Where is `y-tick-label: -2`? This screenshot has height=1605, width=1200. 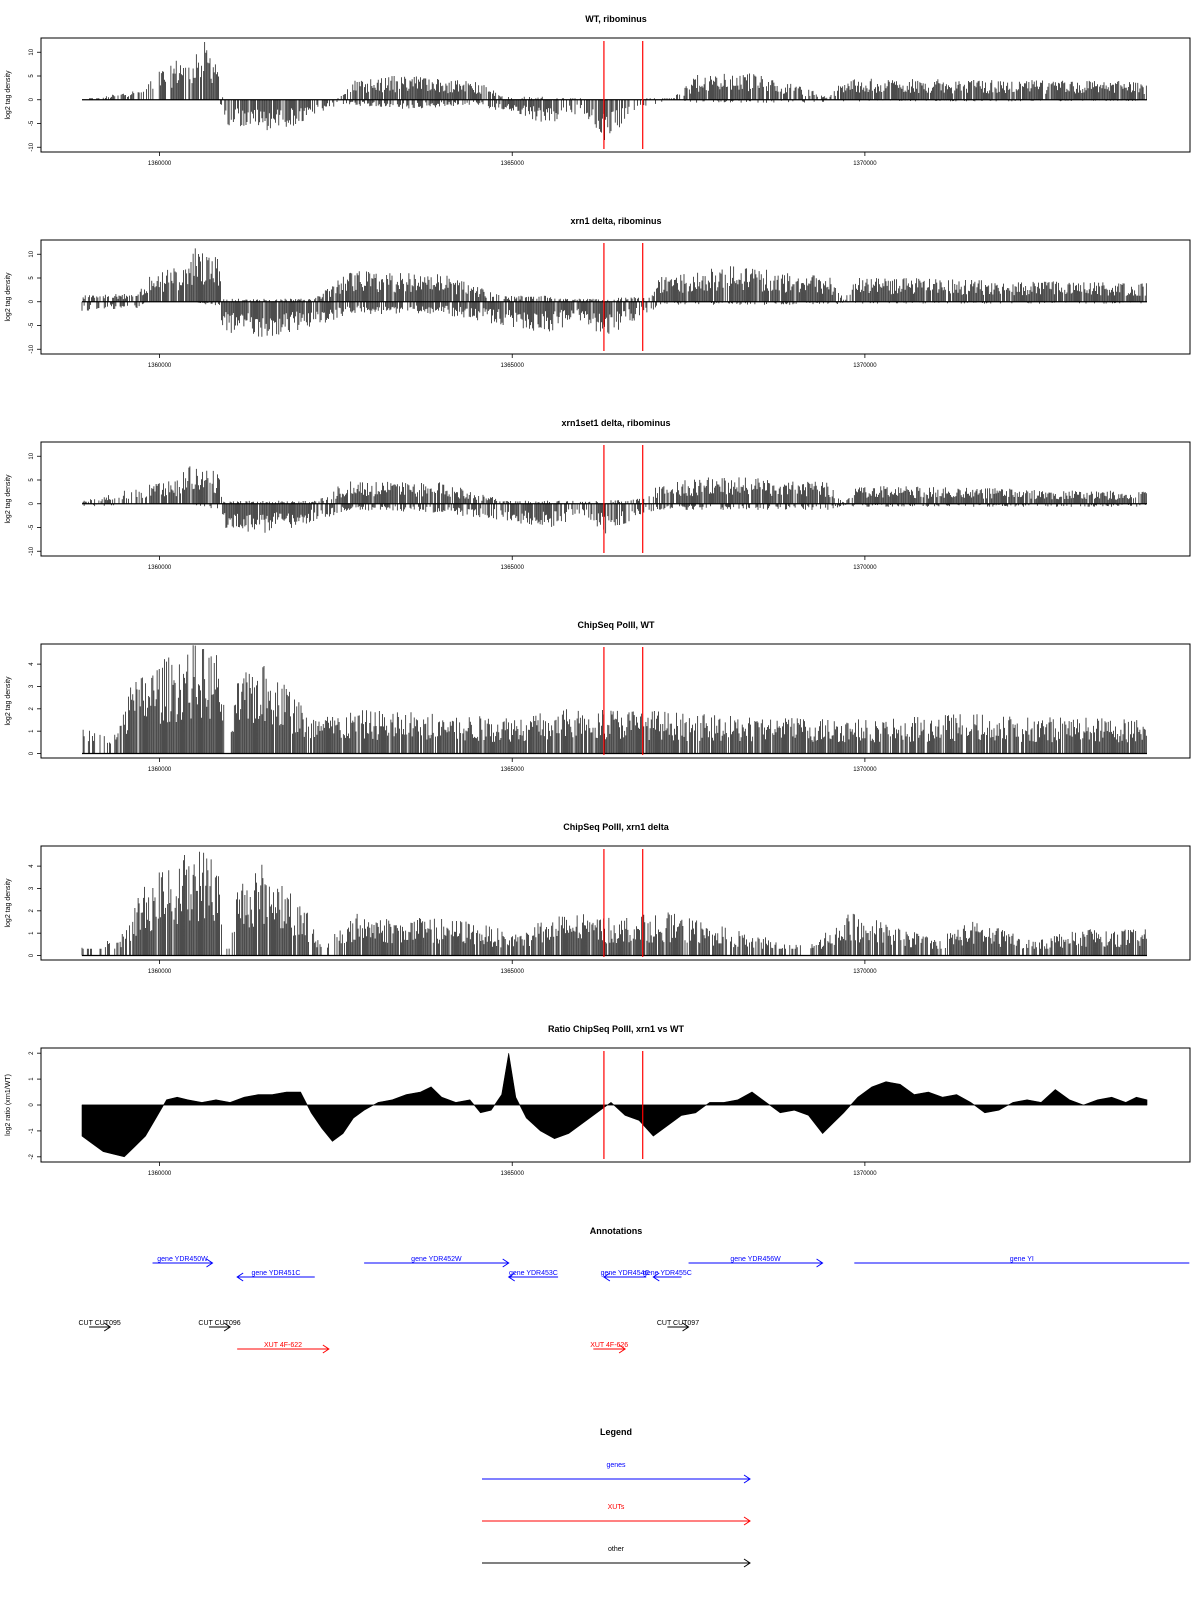
y-tick-label: -2 is located at coordinates (32, 1156).